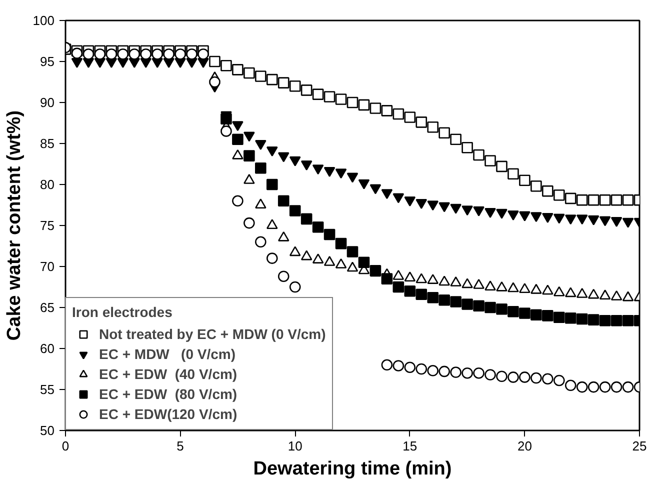  What do you see at coordinates (43, 20) in the screenshot?
I see `y-tick-label: 100` at bounding box center [43, 20].